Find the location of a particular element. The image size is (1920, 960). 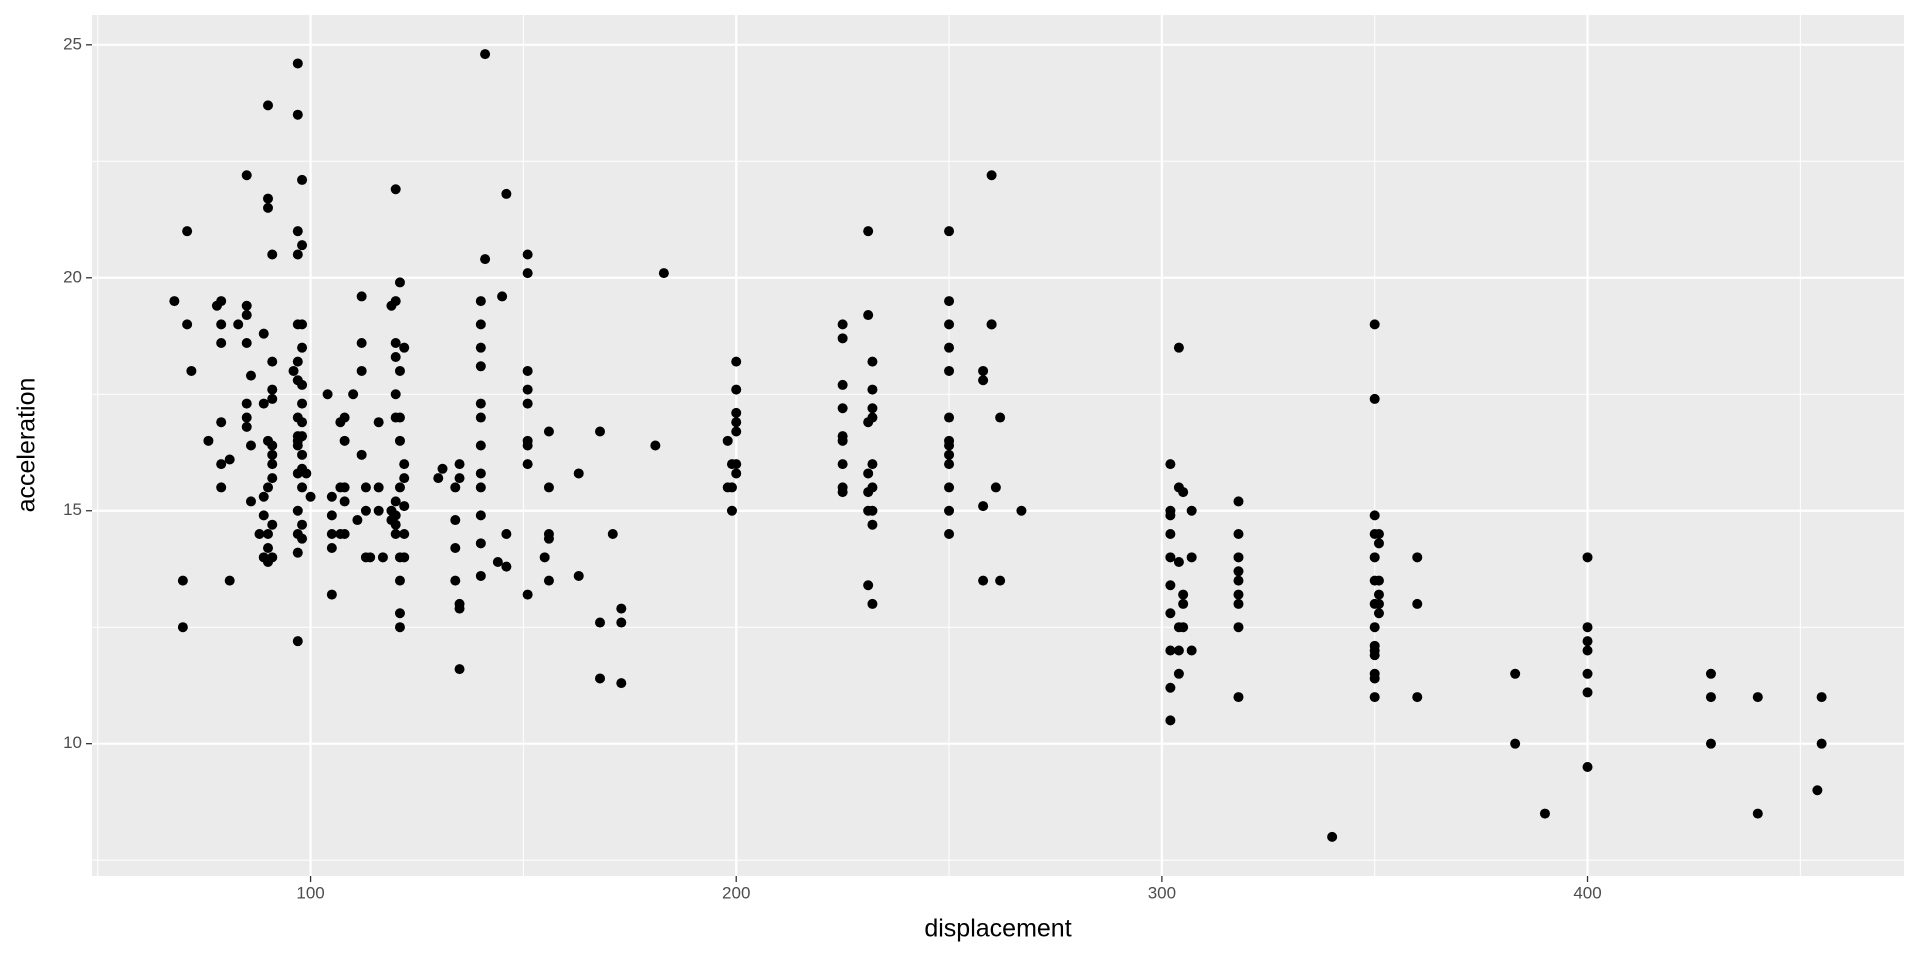

x-tick-label: 400 is located at coordinates (1587, 892).